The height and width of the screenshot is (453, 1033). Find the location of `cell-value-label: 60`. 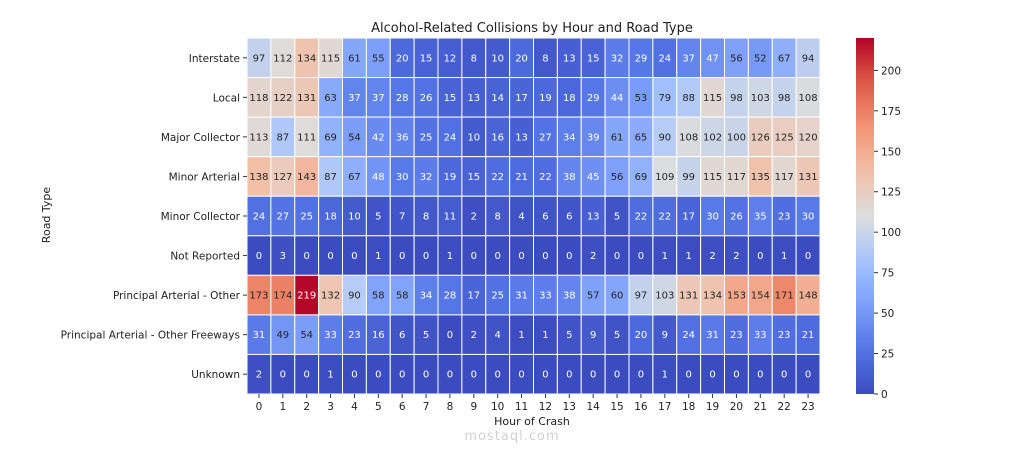

cell-value-label: 60 is located at coordinates (617, 296).